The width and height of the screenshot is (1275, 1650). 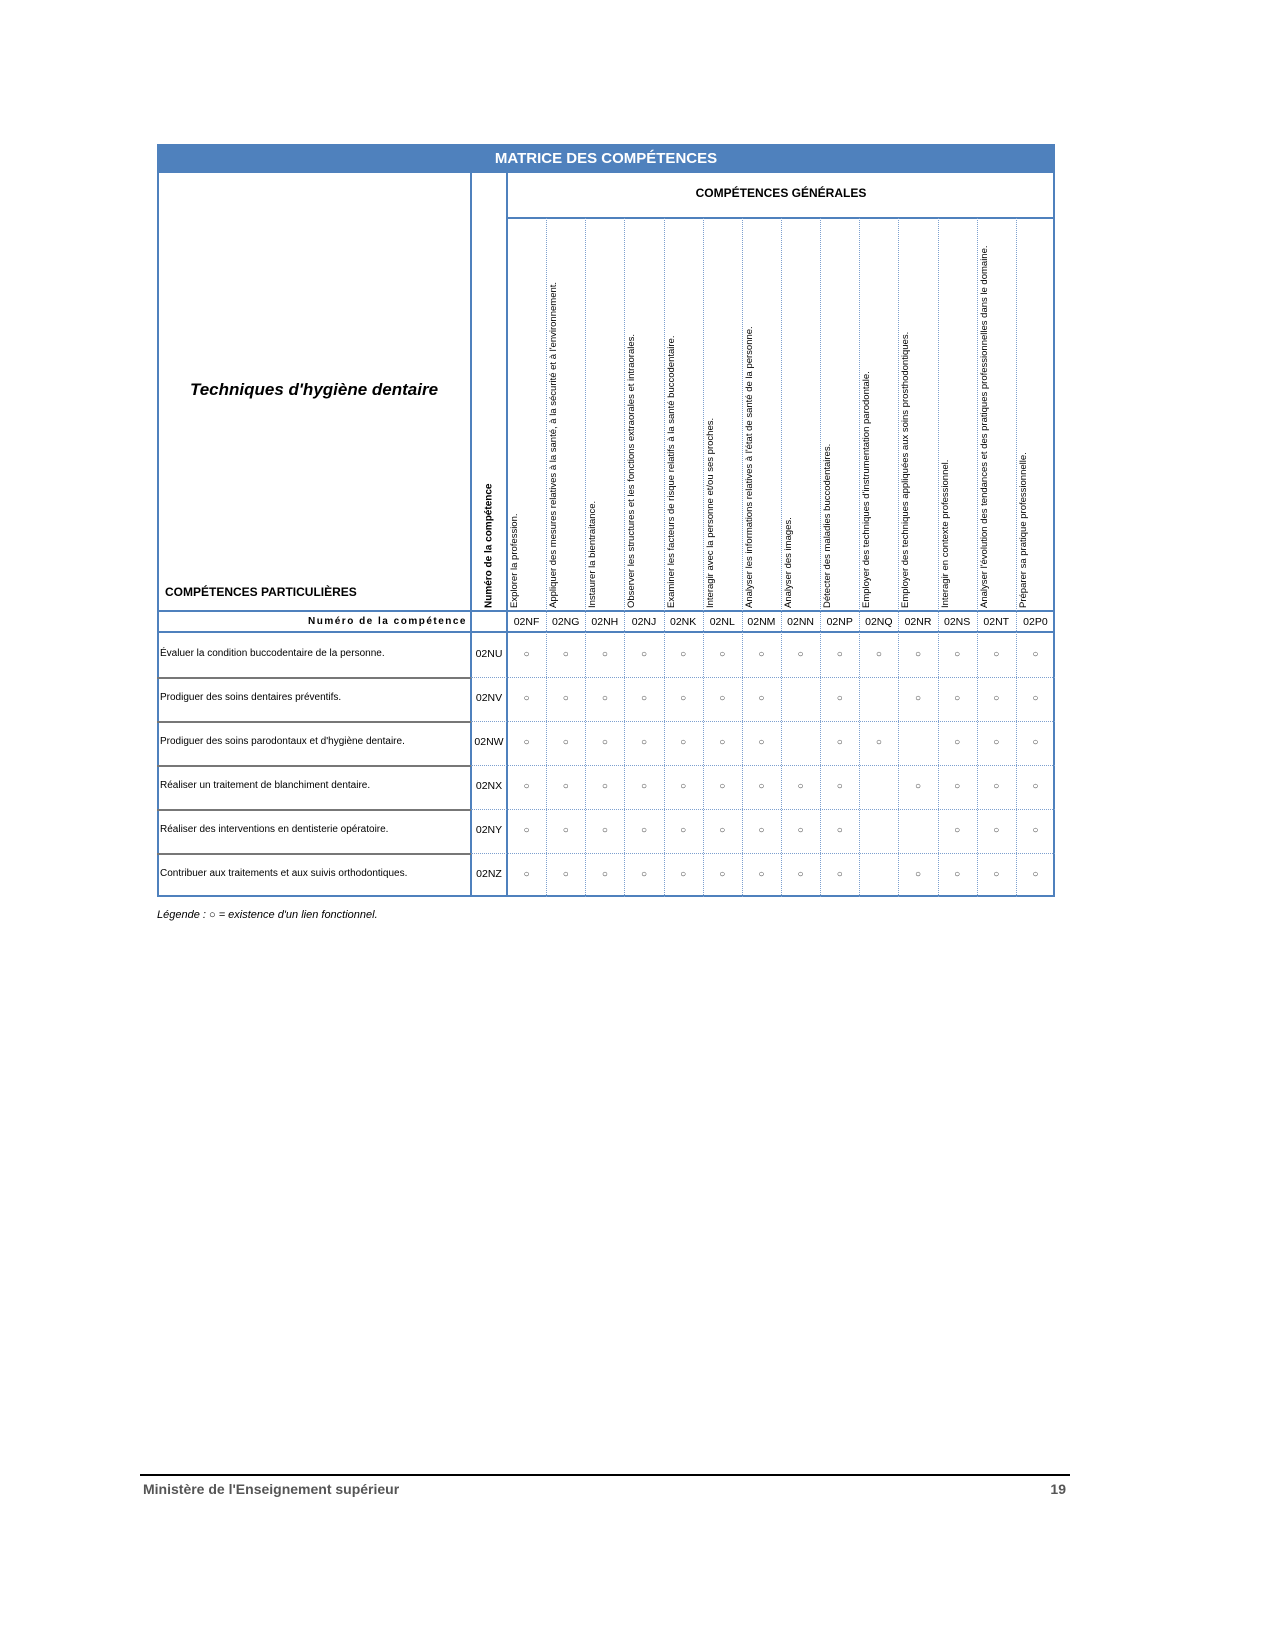 I want to click on particular-competency-code: 02NV, so click(x=489, y=698).